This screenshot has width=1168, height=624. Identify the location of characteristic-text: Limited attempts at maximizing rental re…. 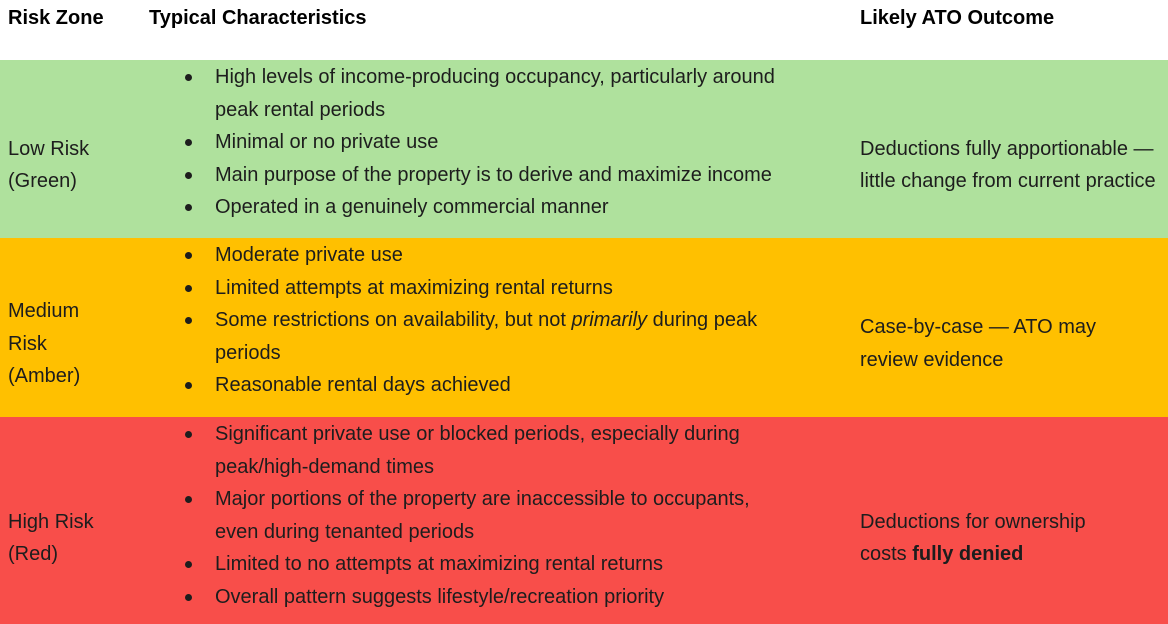
(414, 287).